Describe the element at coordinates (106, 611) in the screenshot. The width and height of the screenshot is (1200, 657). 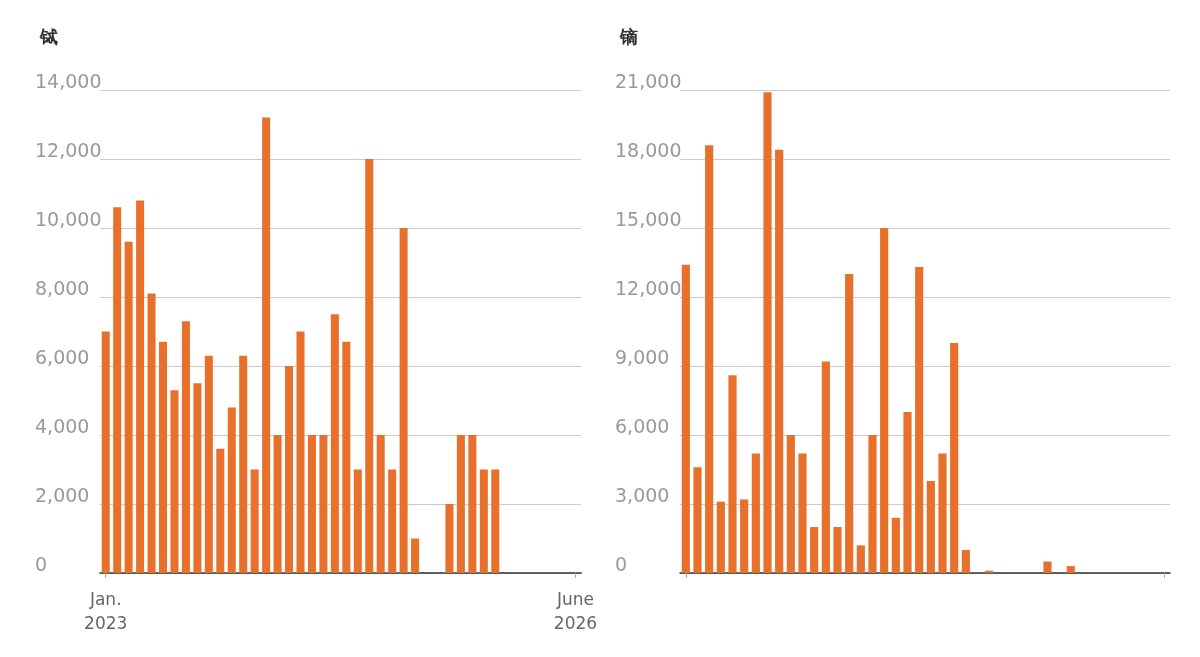
I see `x-tick-label: Jan. 2023` at that location.